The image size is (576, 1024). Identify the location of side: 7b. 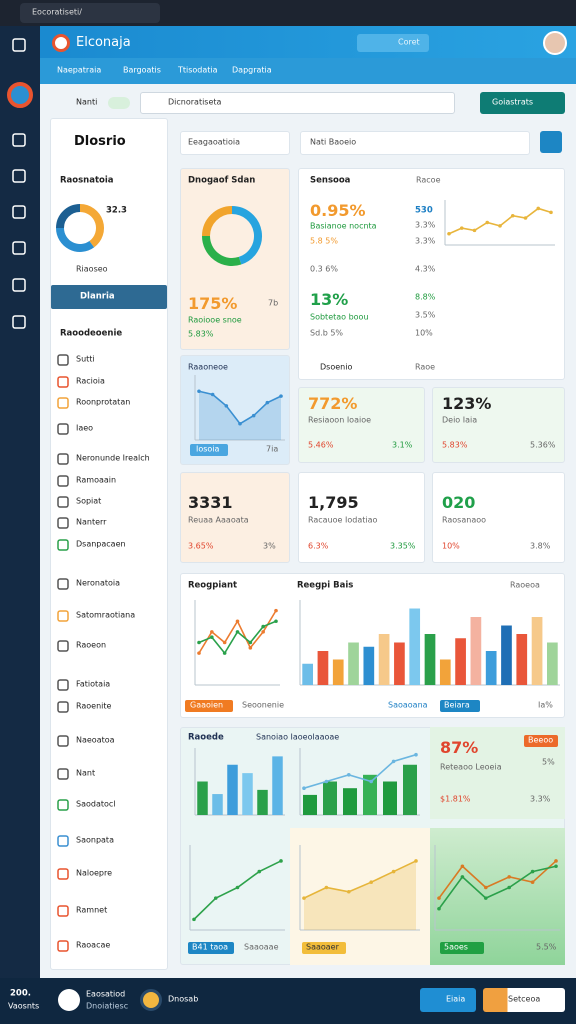
(273, 303).